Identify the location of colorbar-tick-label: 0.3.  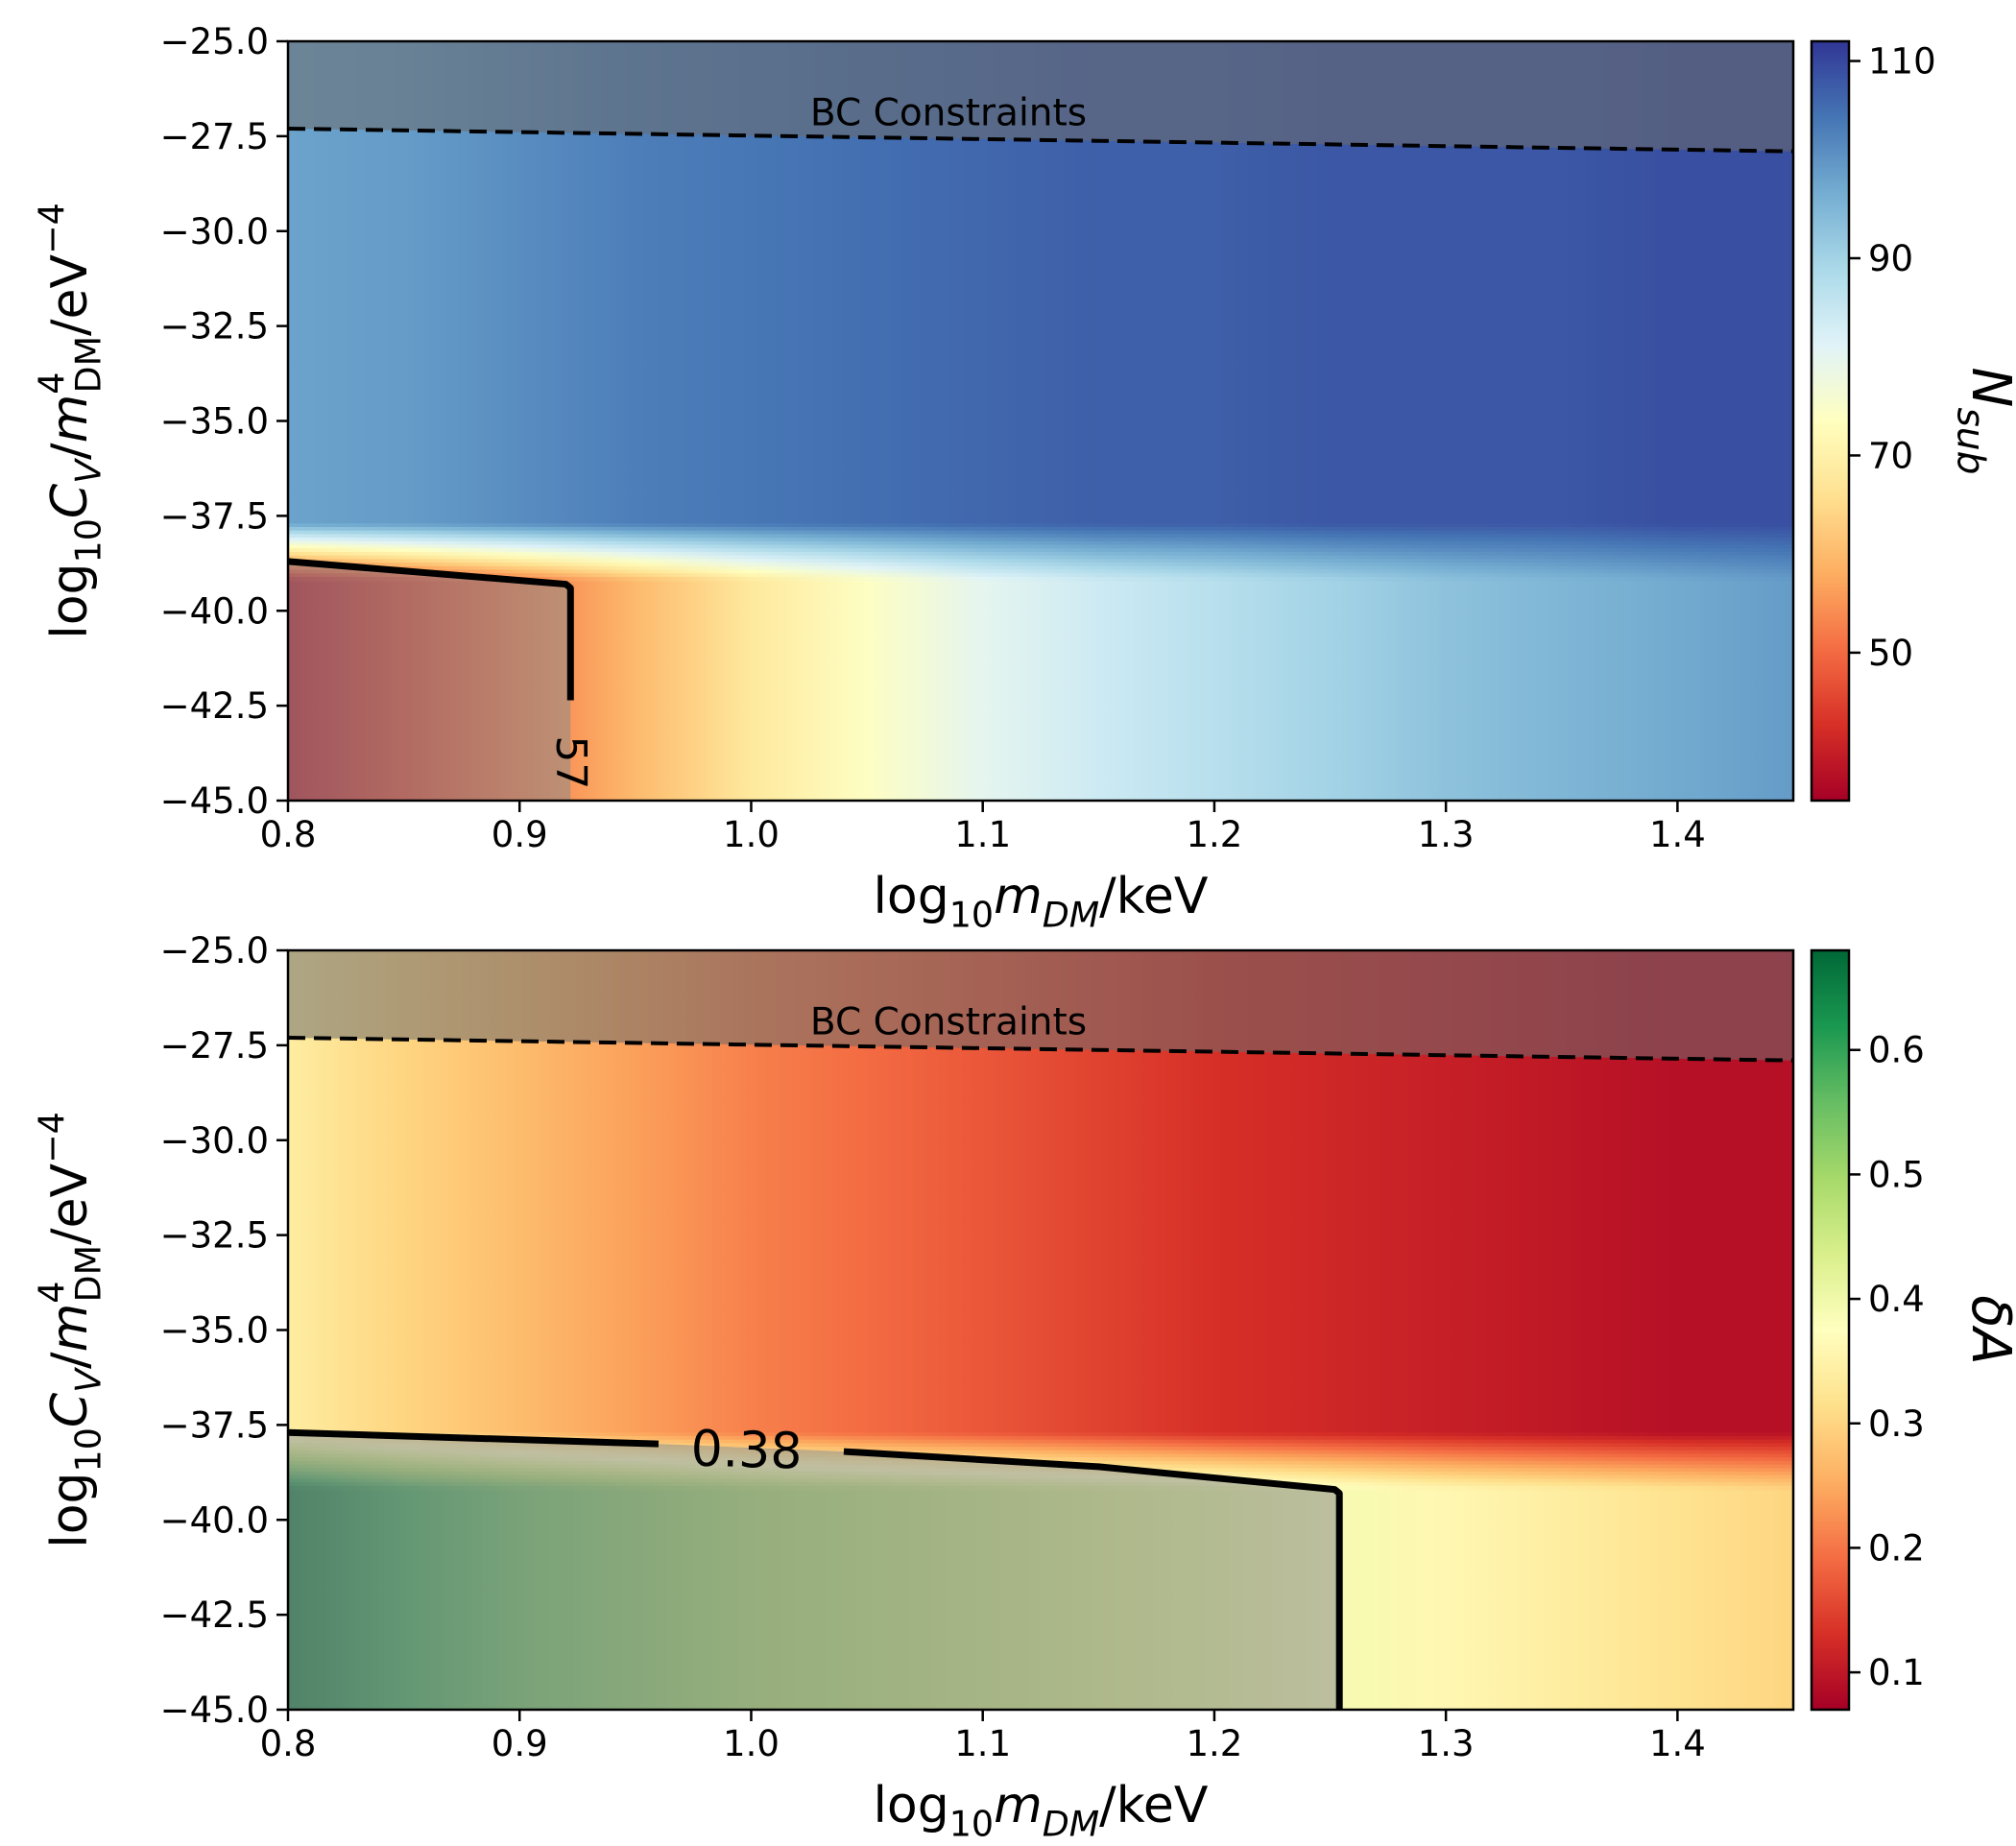
(1896, 1424).